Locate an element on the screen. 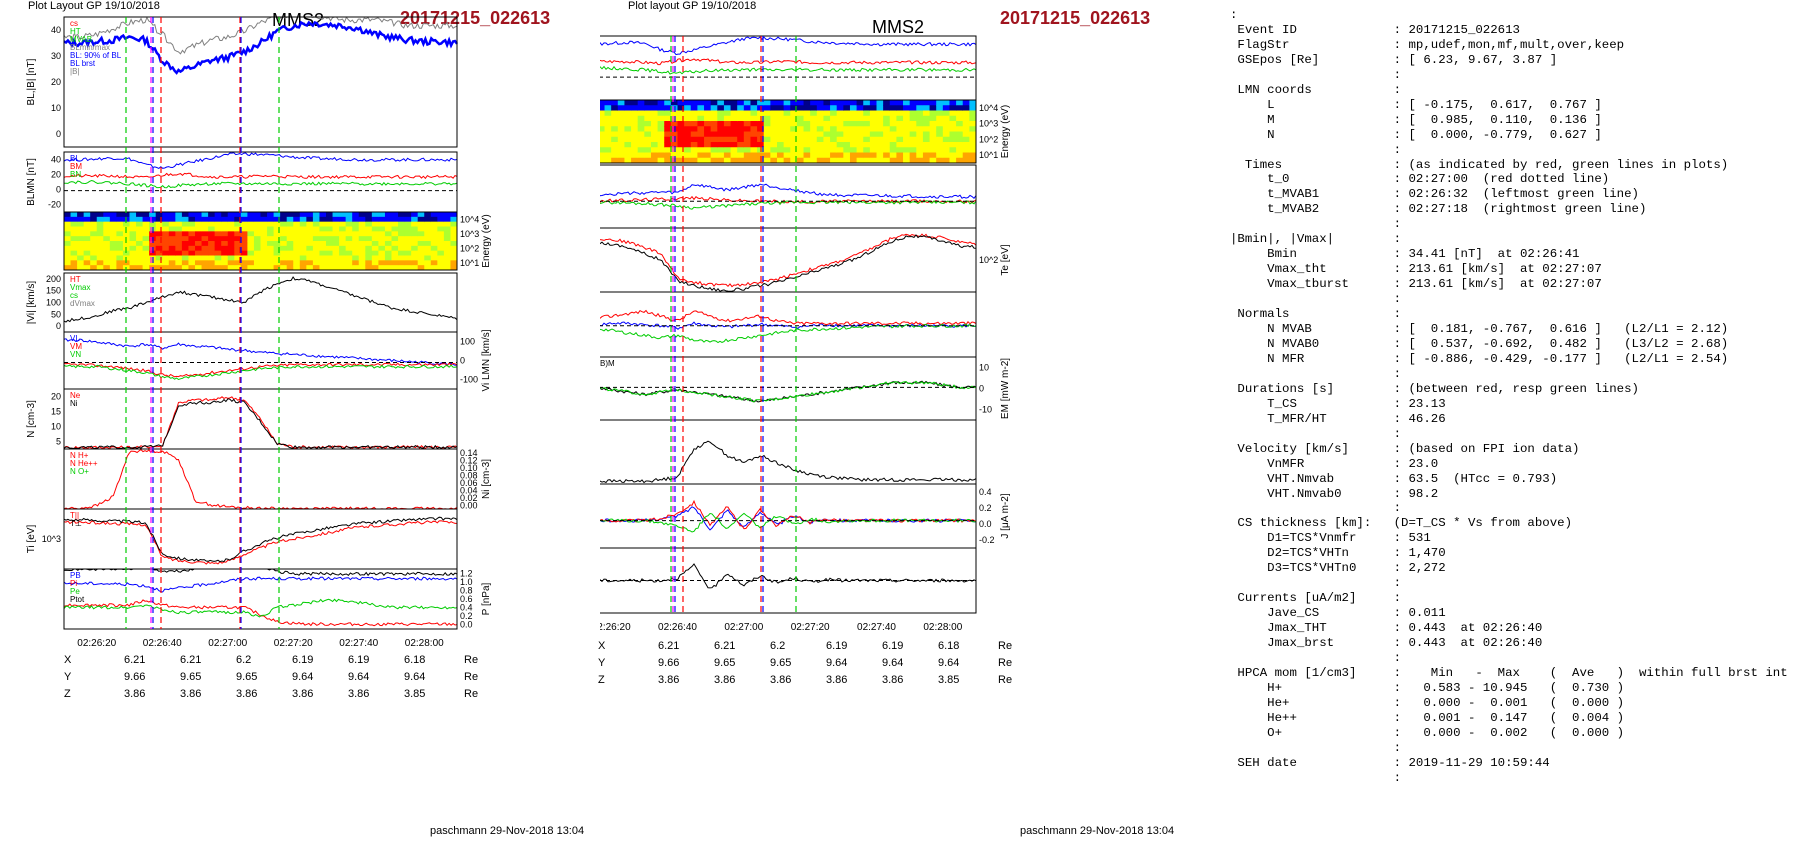 This screenshot has width=1804, height=841. panel-frame is located at coordinates (788, 388).